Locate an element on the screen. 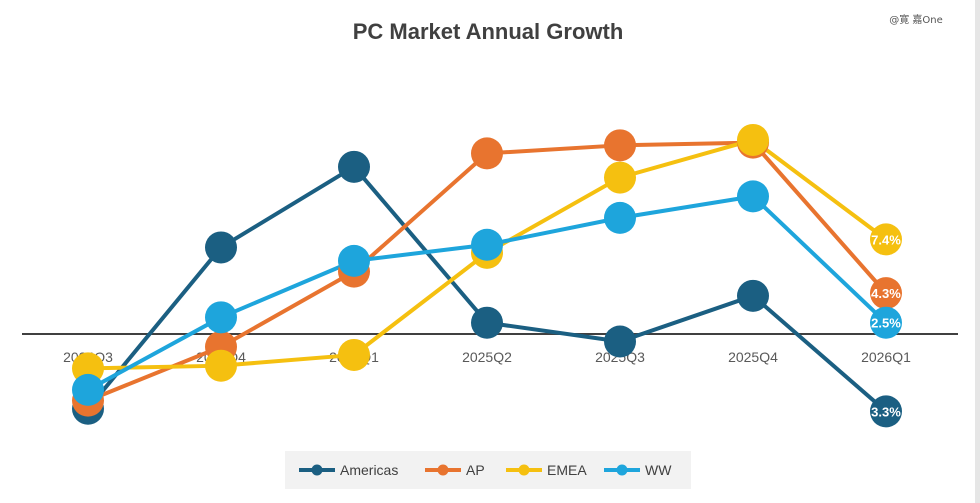 Image resolution: width=980 pixels, height=503 pixels. data-label-ww: 2.5% is located at coordinates (886, 323).